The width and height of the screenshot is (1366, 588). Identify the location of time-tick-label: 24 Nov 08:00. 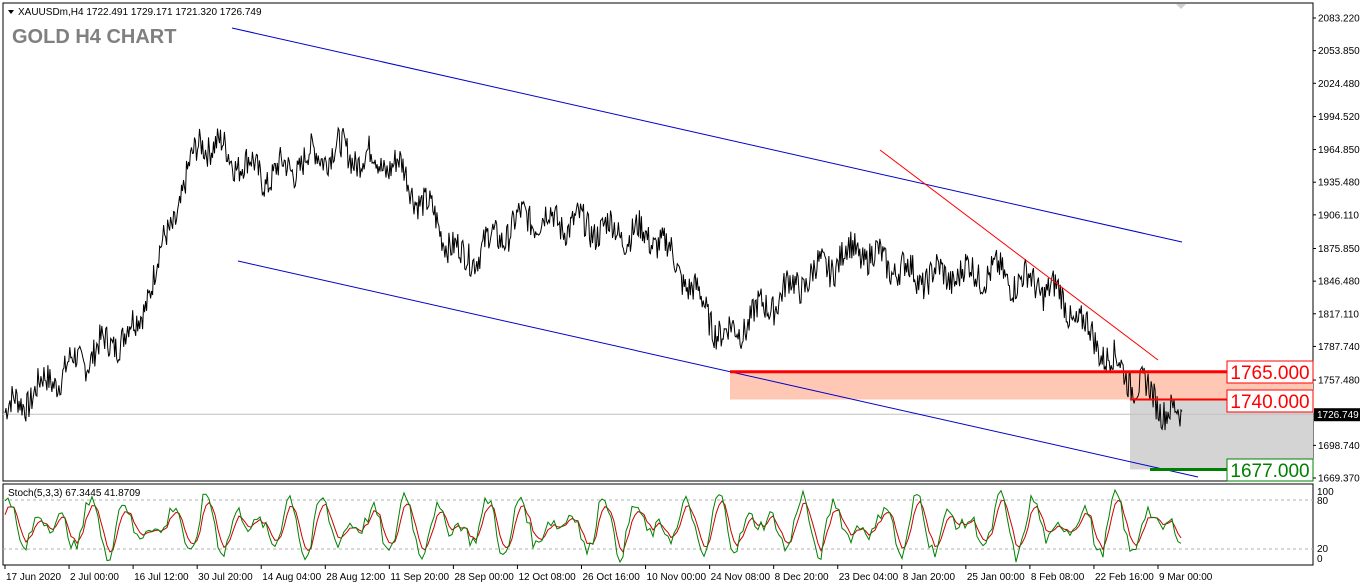
(741, 577).